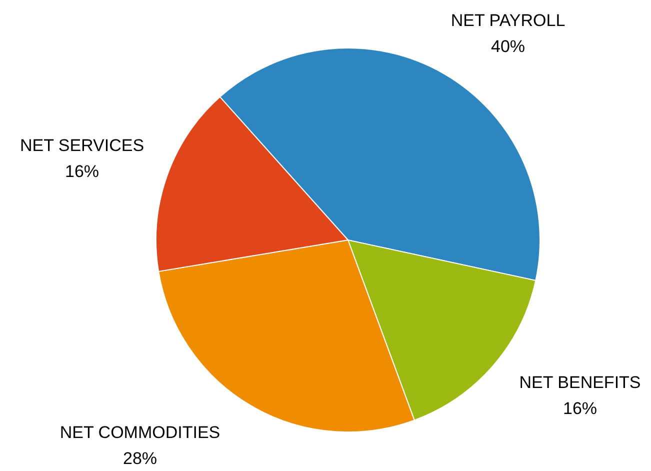 The height and width of the screenshot is (471, 651). Describe the element at coordinates (140, 432) in the screenshot. I see `slice-label: NET COMMODITIES` at that location.